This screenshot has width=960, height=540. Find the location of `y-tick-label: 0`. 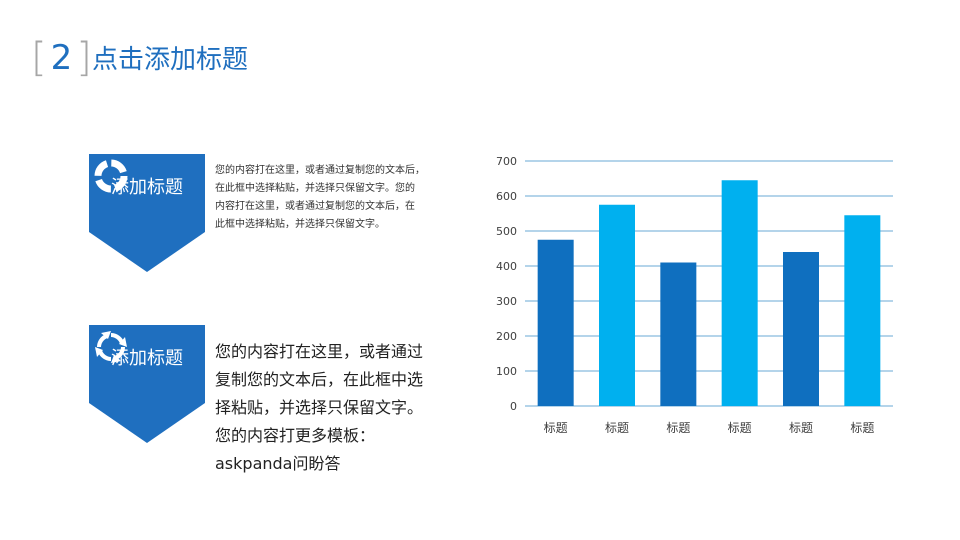

y-tick-label: 0 is located at coordinates (513, 406).